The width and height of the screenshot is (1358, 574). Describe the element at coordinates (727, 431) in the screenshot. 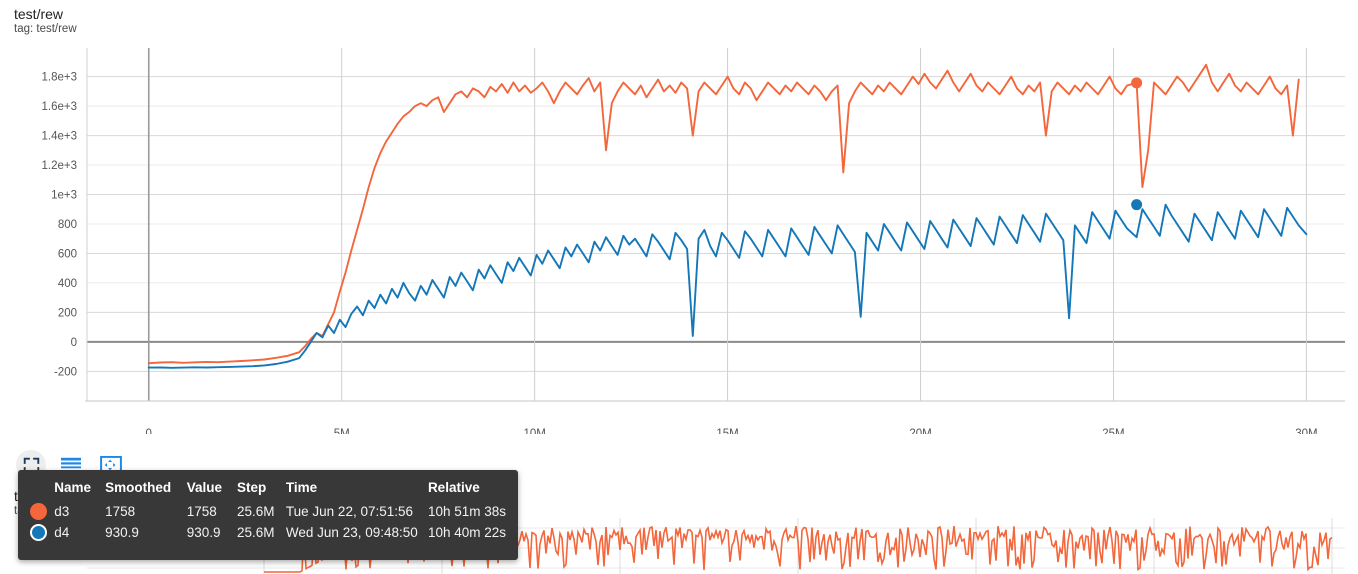

I see `x-axis-tick-label: 15M` at that location.